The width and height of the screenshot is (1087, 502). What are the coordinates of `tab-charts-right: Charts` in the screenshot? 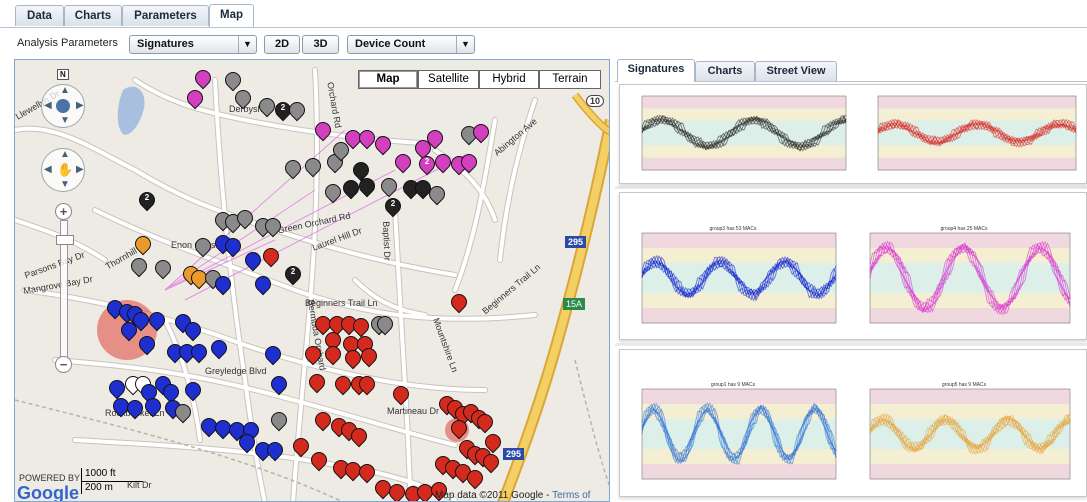 It's located at (725, 71).